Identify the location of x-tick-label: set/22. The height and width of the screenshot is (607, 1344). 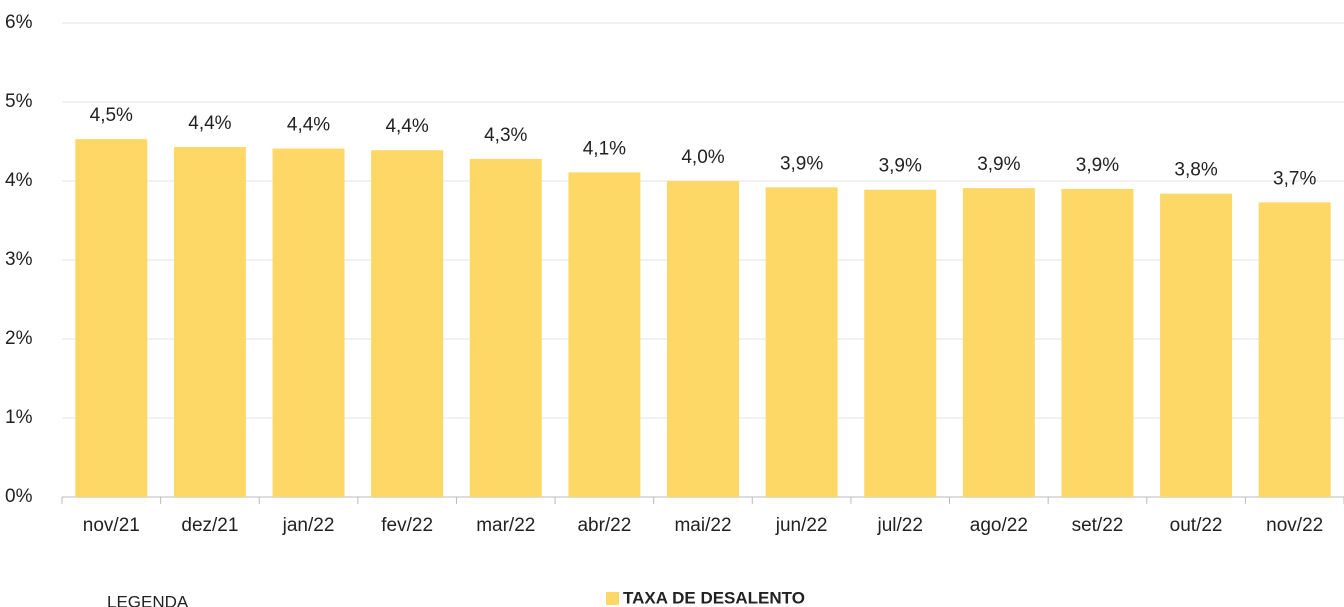
(1098, 525).